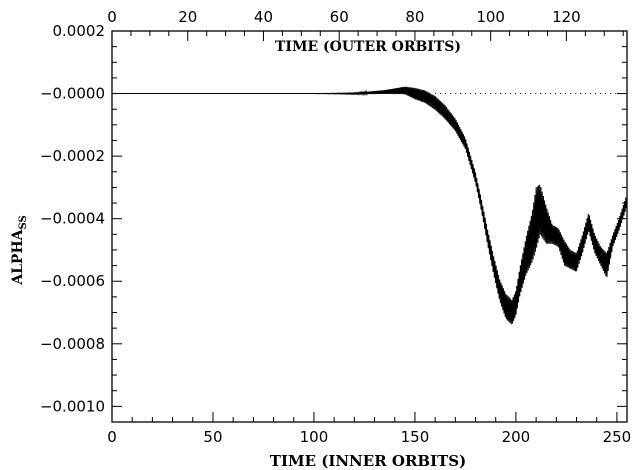 The image size is (633, 470). What do you see at coordinates (365, 24) in the screenshot?
I see `x2-axis-ticks: 0 20 40 60 80 100 120` at bounding box center [365, 24].